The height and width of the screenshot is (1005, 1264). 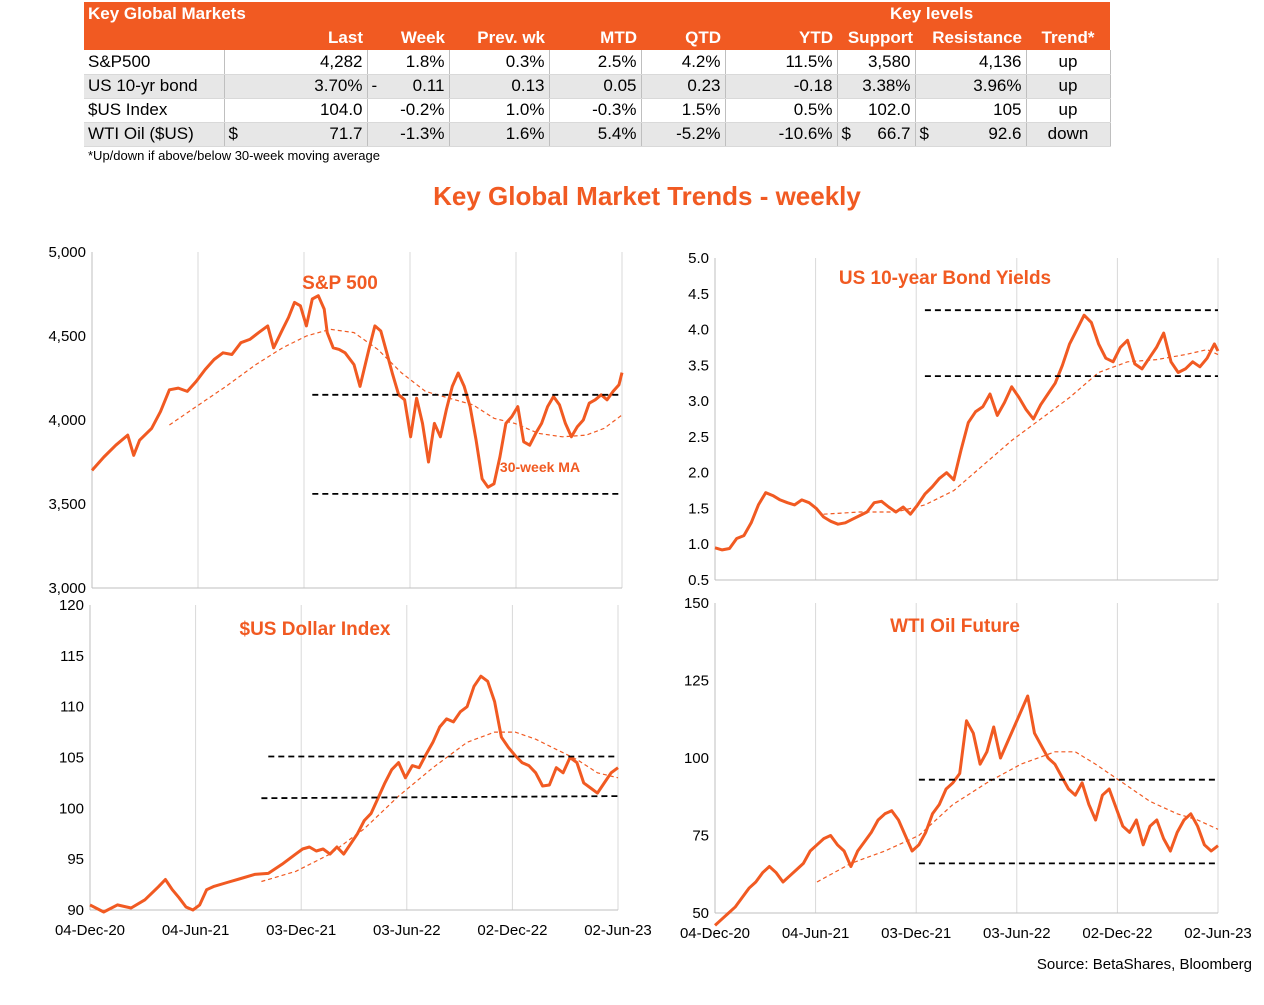 I want to click on table-cell-last: $71.7, so click(x=296, y=134).